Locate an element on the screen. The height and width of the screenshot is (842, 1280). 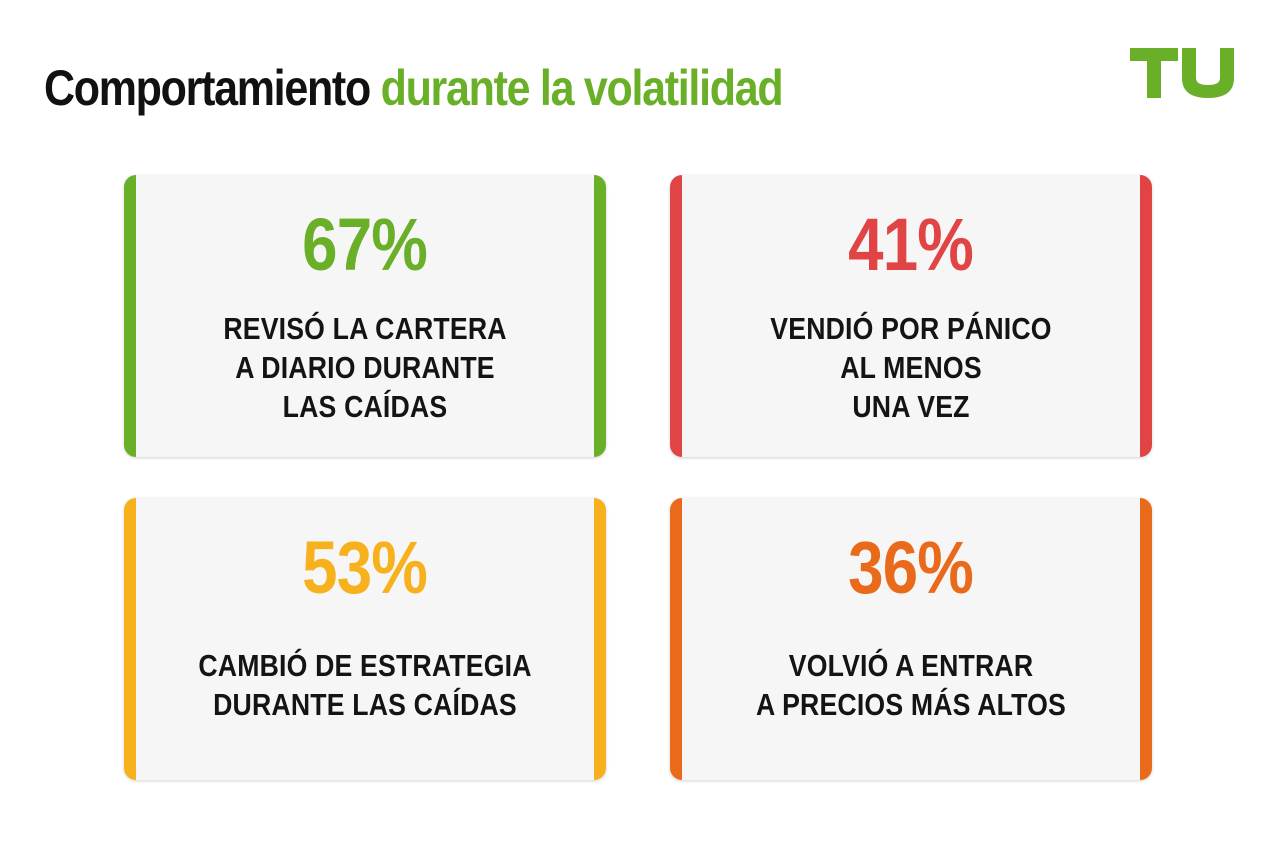
stat-percent: 67% is located at coordinates (365, 244).